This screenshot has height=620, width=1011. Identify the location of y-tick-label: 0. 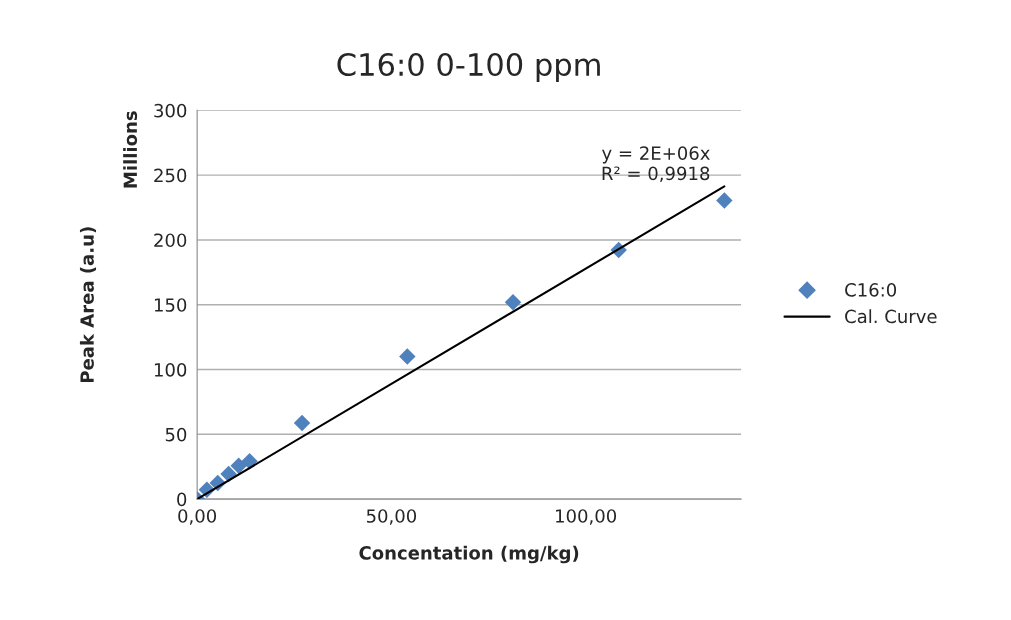
(182, 499).